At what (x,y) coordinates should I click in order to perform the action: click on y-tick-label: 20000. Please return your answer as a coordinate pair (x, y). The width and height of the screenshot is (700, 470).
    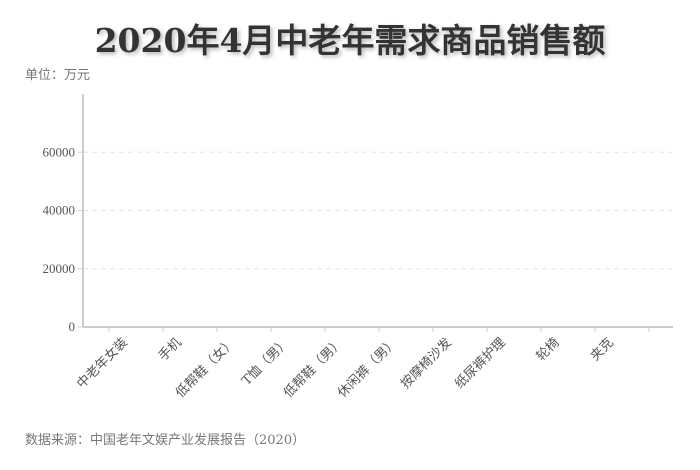
    Looking at the image, I should click on (59, 268).